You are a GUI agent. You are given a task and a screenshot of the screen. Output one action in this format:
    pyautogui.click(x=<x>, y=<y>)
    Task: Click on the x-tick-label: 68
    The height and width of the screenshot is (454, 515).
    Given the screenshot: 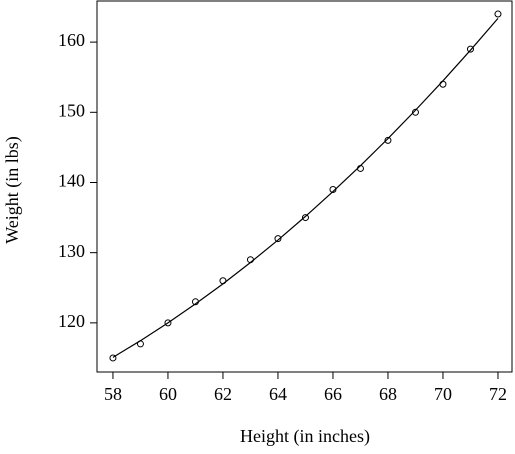 What is the action you would take?
    pyautogui.click(x=388, y=394)
    